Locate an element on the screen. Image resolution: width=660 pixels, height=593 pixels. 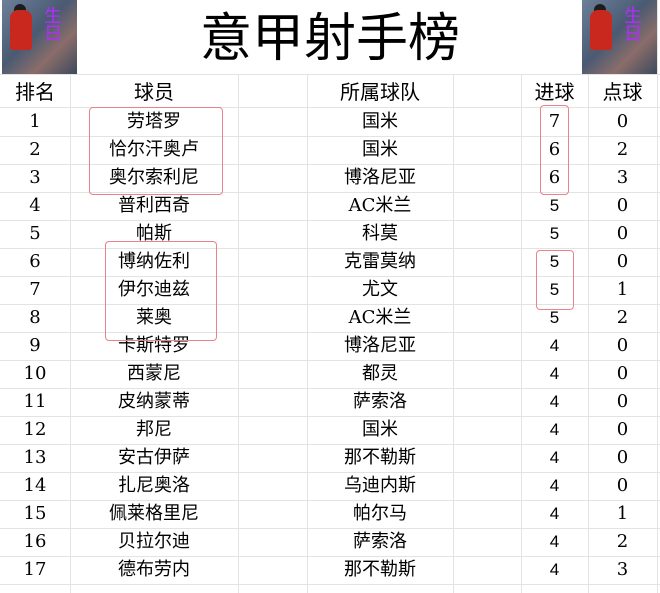
cell-player: 西蒙尼 is located at coordinates (154, 373).